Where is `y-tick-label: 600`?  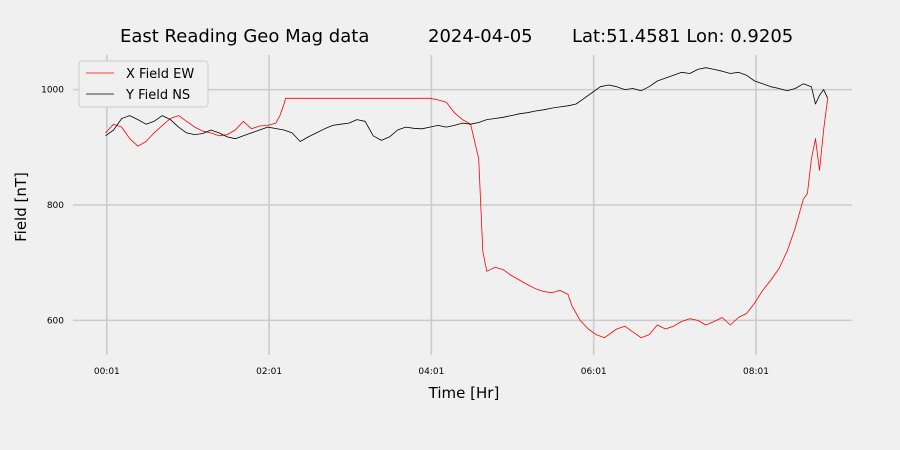
y-tick-label: 600 is located at coordinates (55, 321).